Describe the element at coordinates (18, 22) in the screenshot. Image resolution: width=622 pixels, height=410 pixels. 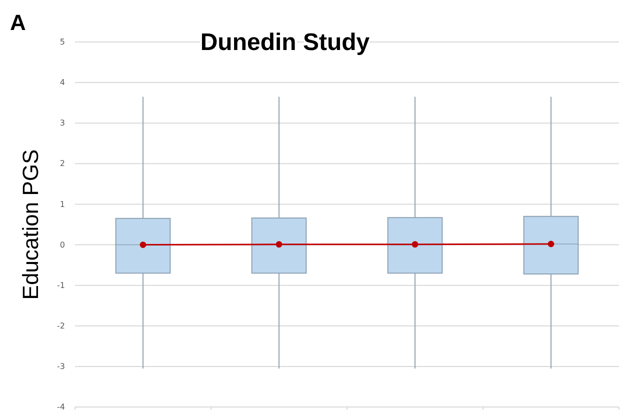
I see `text: A` at that location.